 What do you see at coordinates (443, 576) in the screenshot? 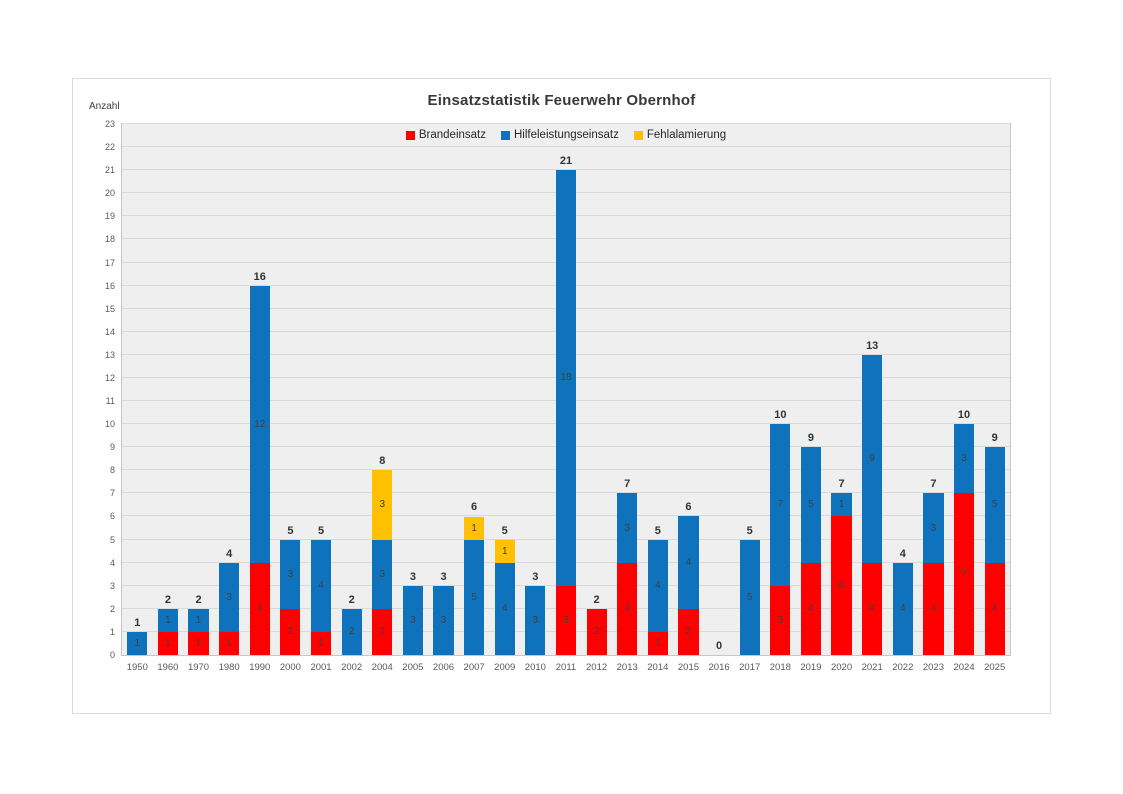
I see `bar-total-label: 3` at bounding box center [443, 576].